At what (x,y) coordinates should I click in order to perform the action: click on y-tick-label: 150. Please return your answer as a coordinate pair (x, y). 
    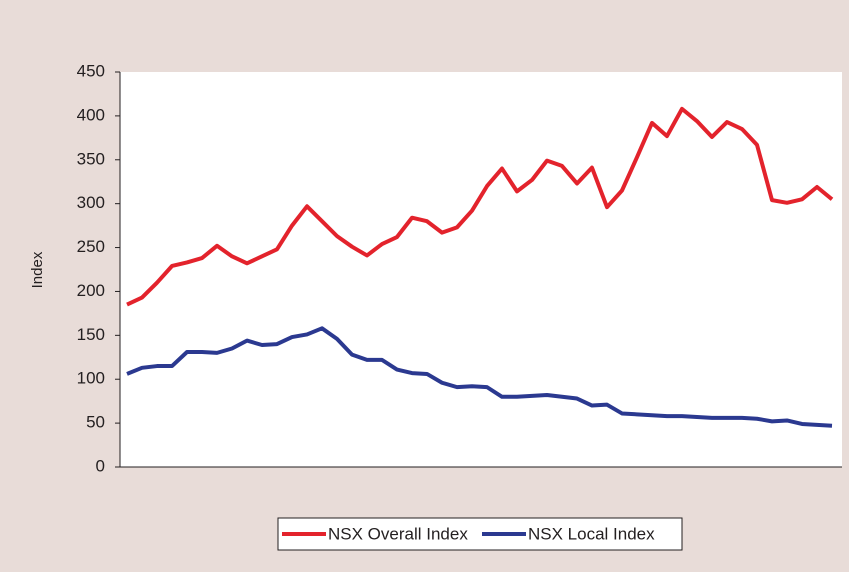
    Looking at the image, I should click on (91, 334).